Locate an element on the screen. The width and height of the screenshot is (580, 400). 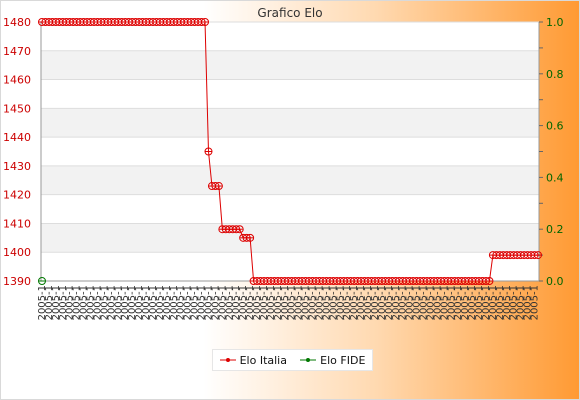
left-tick-label: 1420 is located at coordinates (17, 195).